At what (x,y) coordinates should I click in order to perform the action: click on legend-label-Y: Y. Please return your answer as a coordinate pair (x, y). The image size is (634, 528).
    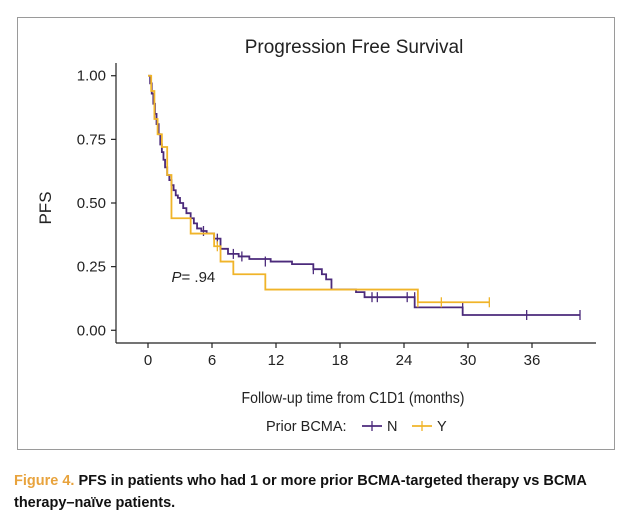
    Looking at the image, I should click on (442, 427).